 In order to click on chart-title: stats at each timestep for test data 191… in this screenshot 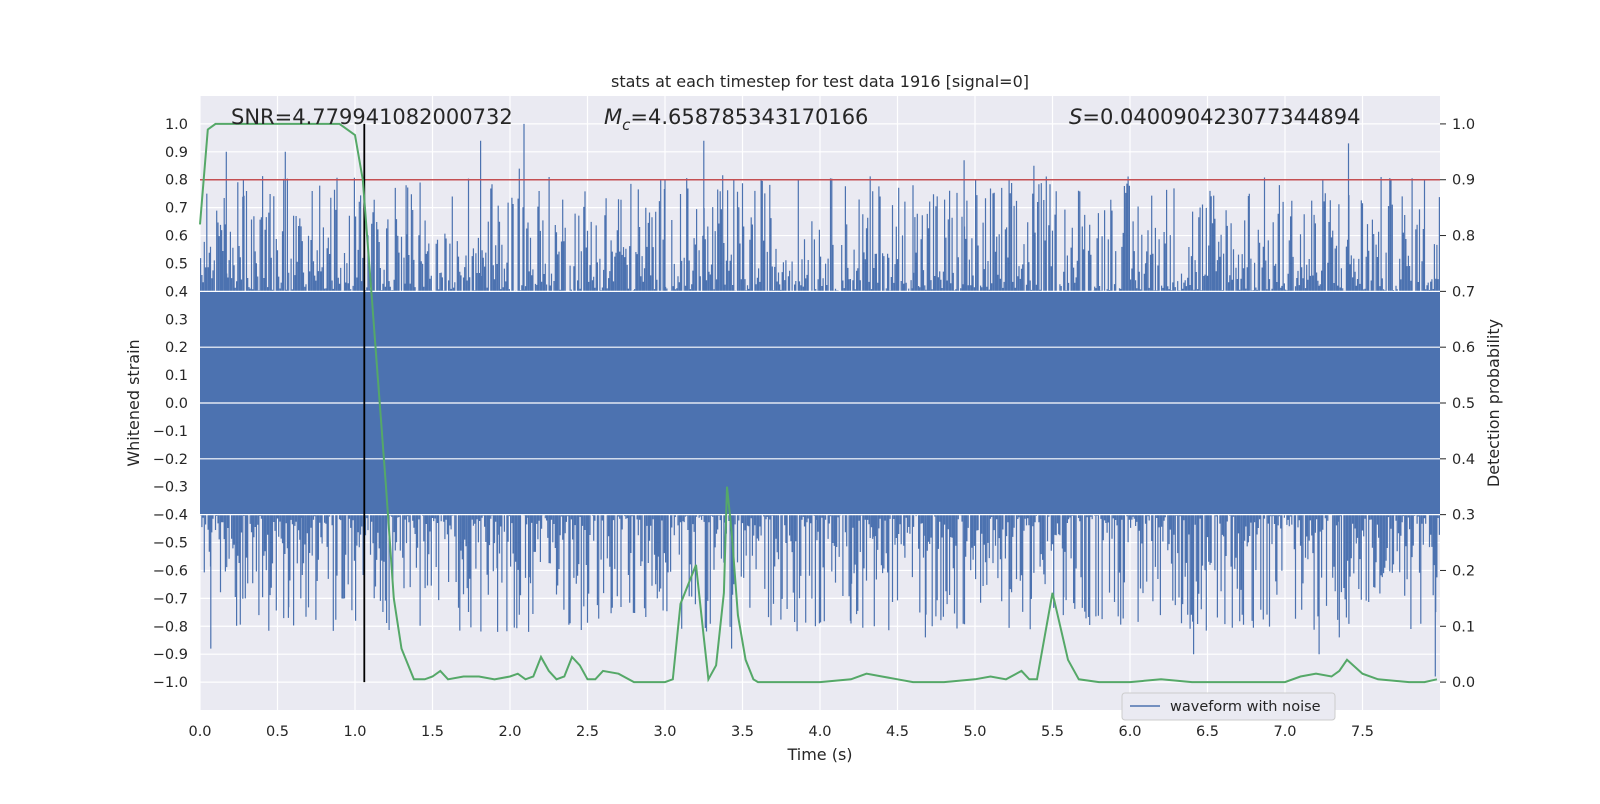, I will do `click(820, 81)`.